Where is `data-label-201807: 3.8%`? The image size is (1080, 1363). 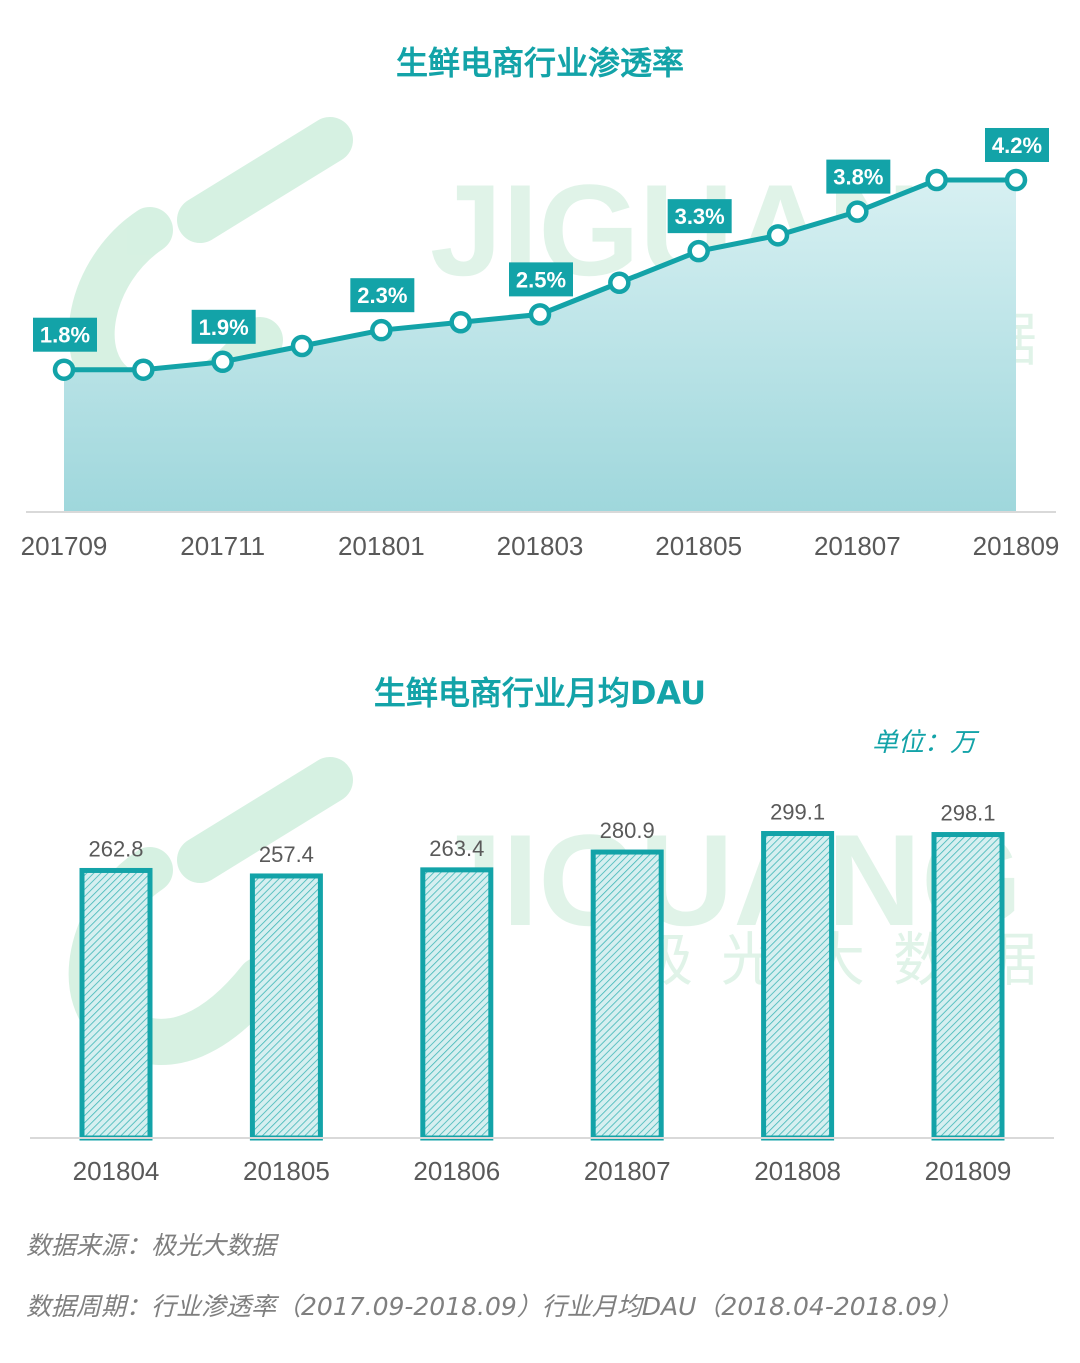 data-label-201807: 3.8% is located at coordinates (858, 176).